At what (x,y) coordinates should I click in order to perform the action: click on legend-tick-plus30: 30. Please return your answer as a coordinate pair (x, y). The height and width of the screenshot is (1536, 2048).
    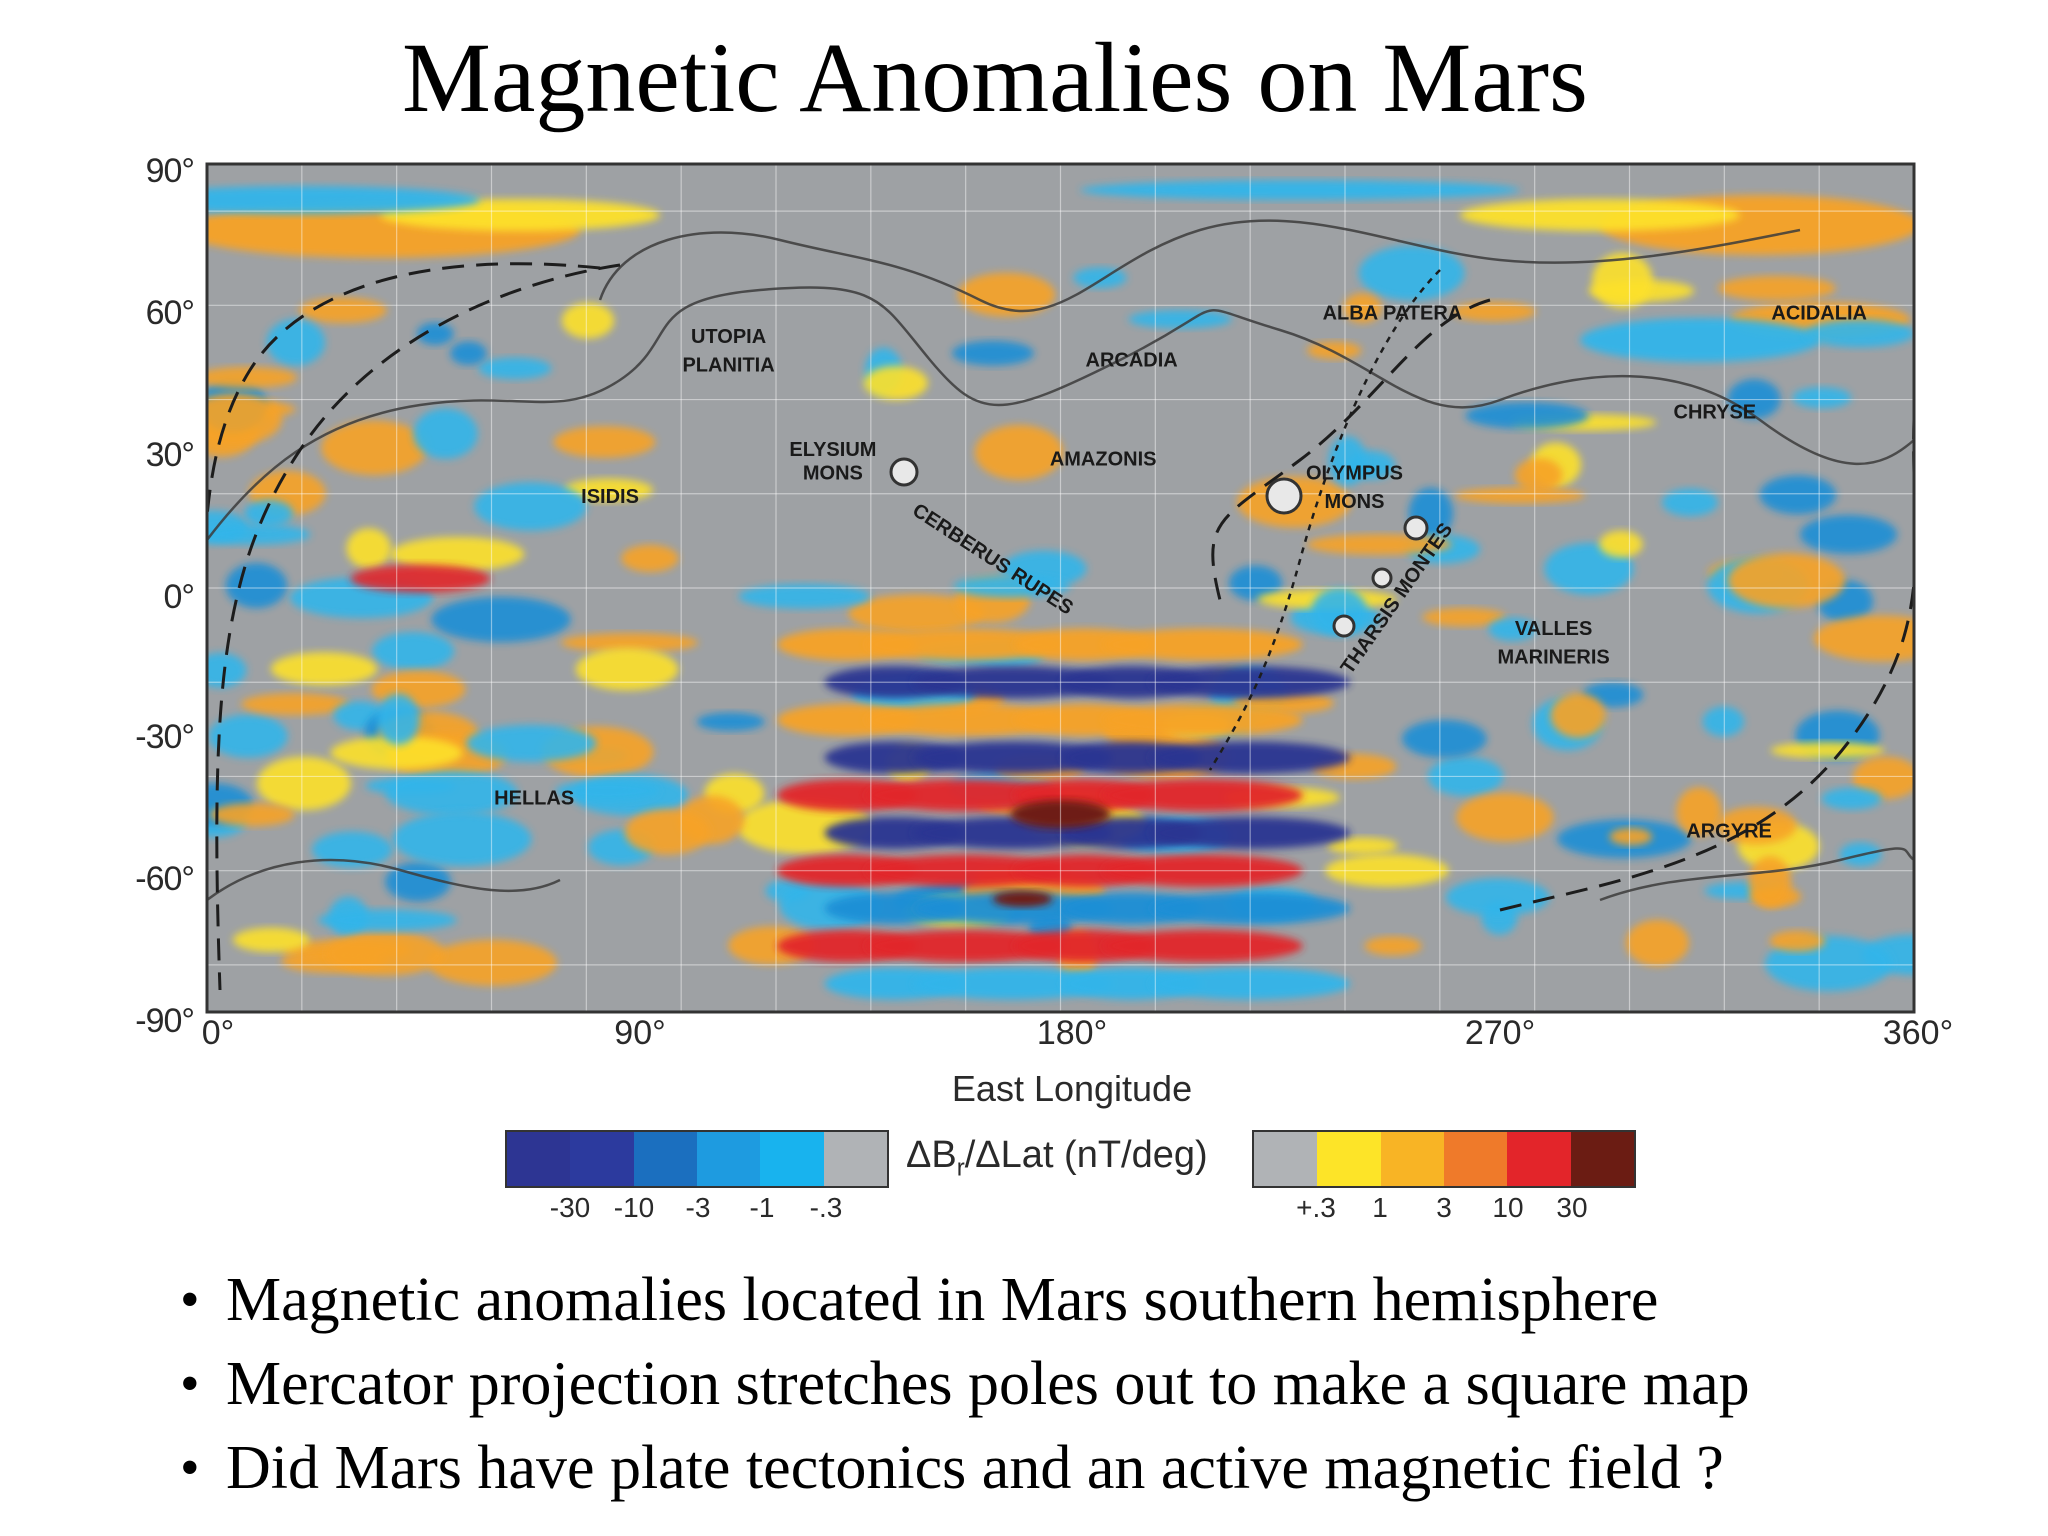
    Looking at the image, I should click on (1572, 1207).